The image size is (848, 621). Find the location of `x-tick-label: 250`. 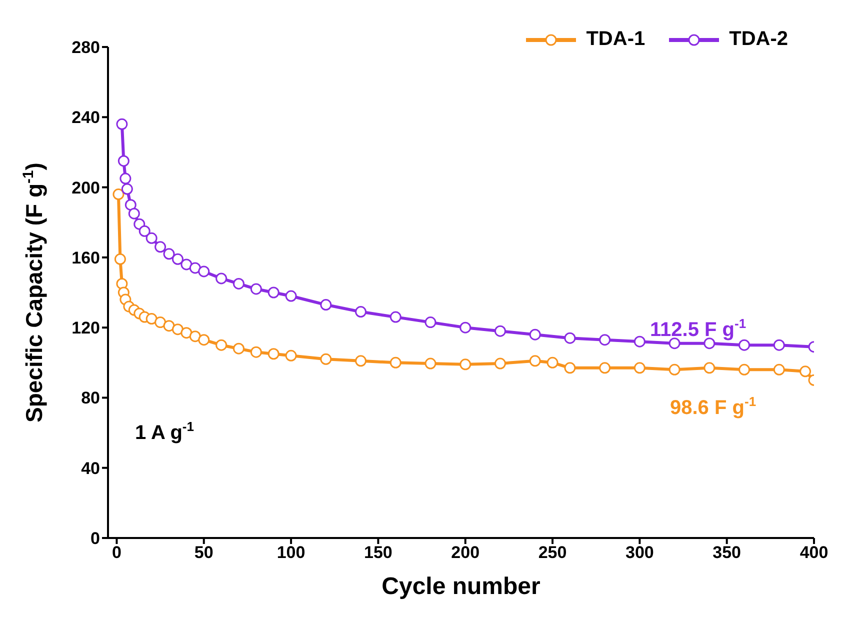

x-tick-label: 250 is located at coordinates (552, 552).